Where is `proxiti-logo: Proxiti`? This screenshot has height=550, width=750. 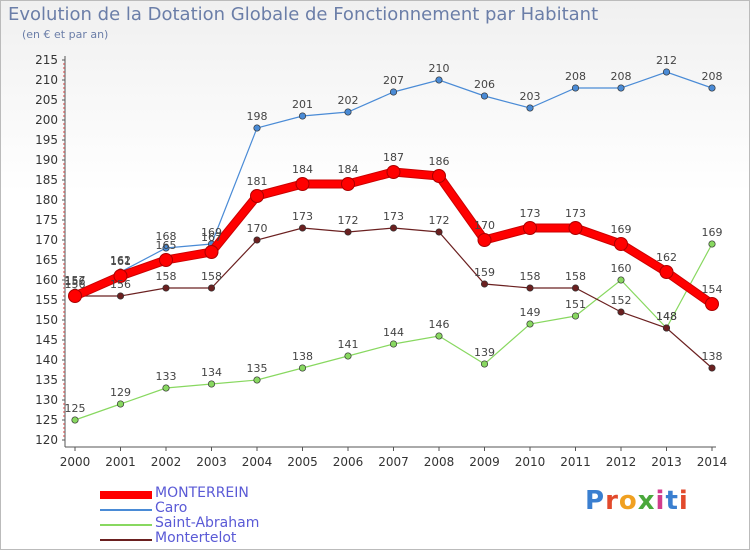
proxiti-logo: Proxiti is located at coordinates (637, 501).